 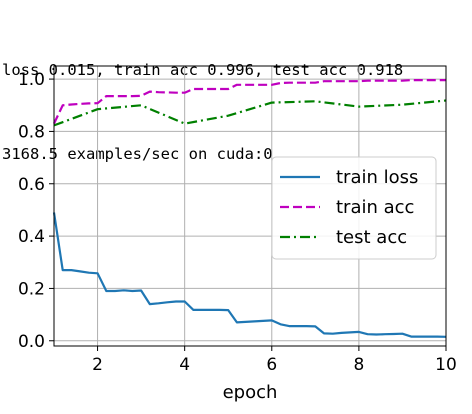 I want to click on legend: train loss train acc test acc, so click(x=354, y=208).